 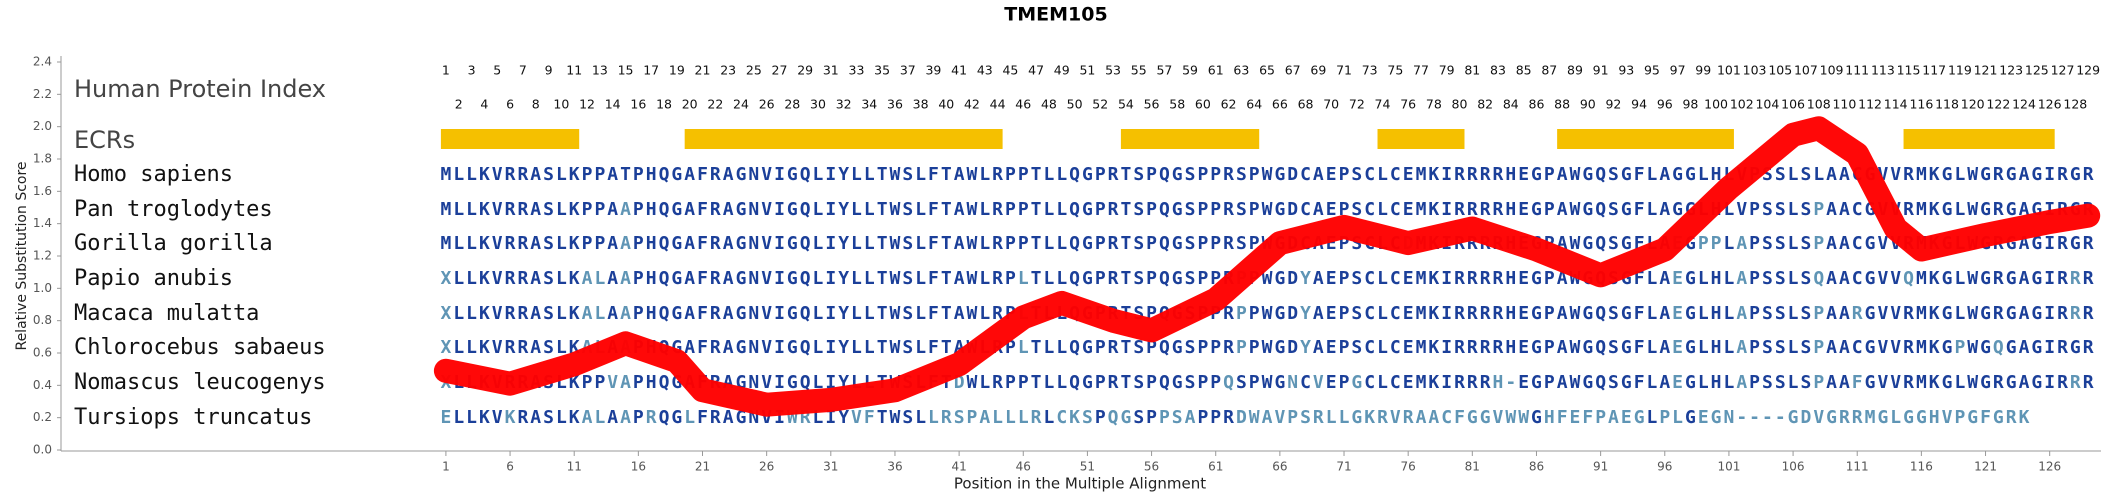 What do you see at coordinates (2049, 467) in the screenshot?
I see `x-tick-label: 126` at bounding box center [2049, 467].